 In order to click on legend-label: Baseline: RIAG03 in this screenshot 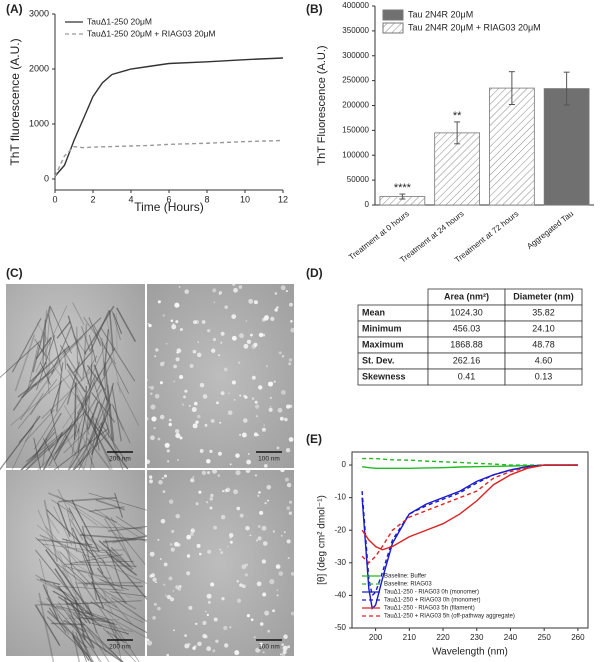, I will do `click(408, 585)`.